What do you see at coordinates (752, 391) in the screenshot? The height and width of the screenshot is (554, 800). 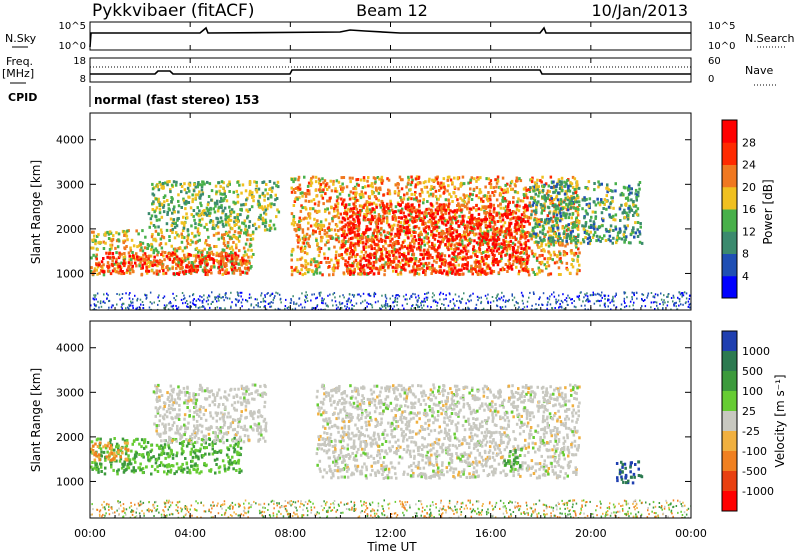 I see `velocity-colorbar-tick: 100` at bounding box center [752, 391].